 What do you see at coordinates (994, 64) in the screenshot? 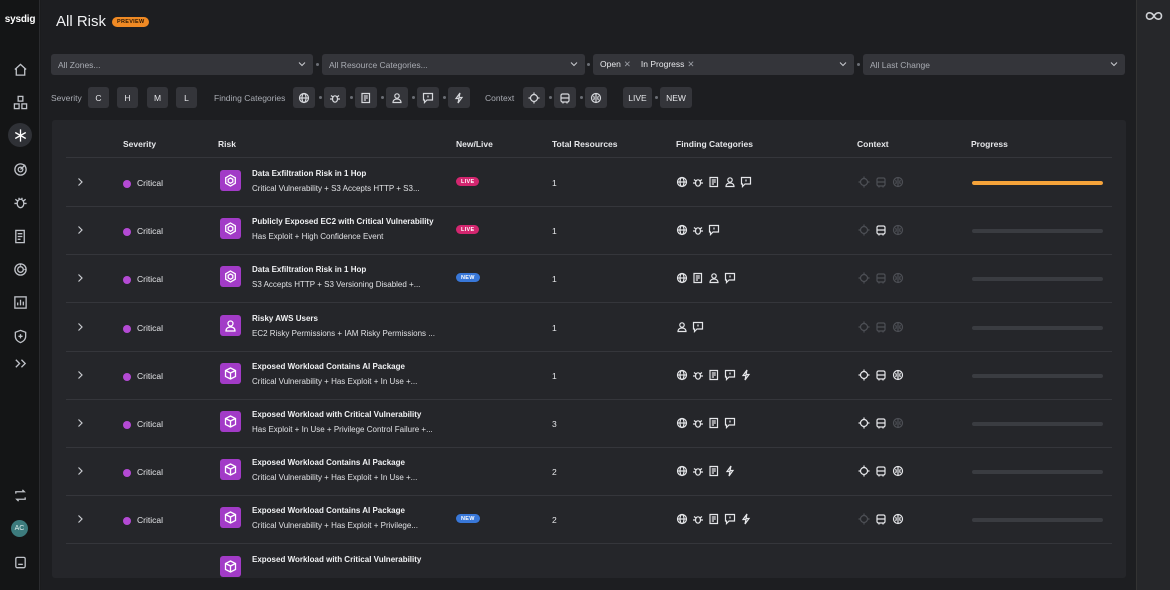
I see `last-change-filter: All Last Change` at bounding box center [994, 64].